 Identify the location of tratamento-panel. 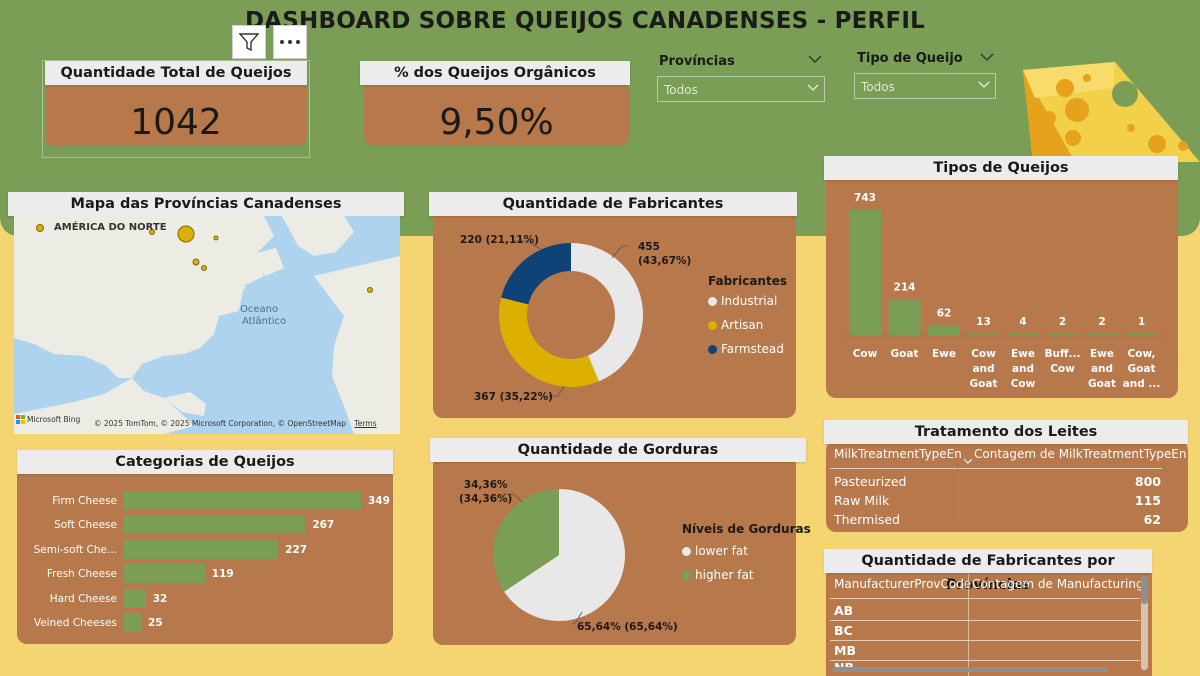
(1007, 486).